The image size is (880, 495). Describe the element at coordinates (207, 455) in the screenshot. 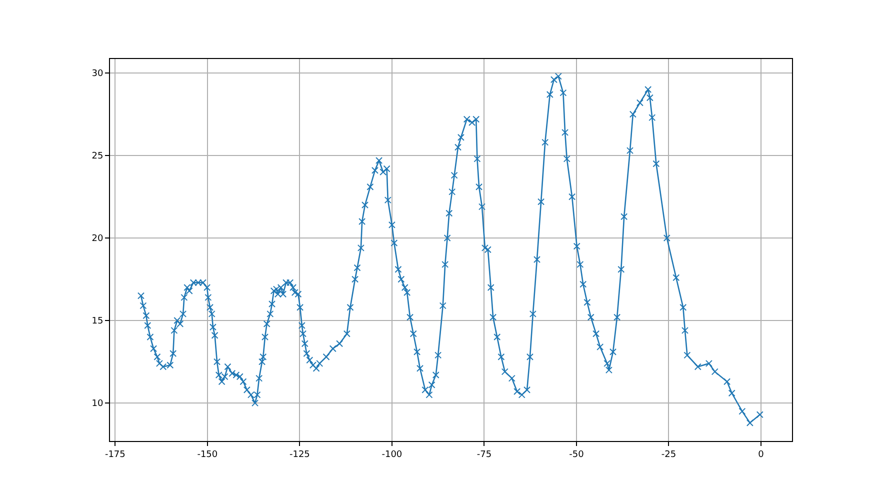

I see `x-tick-label: -150` at that location.